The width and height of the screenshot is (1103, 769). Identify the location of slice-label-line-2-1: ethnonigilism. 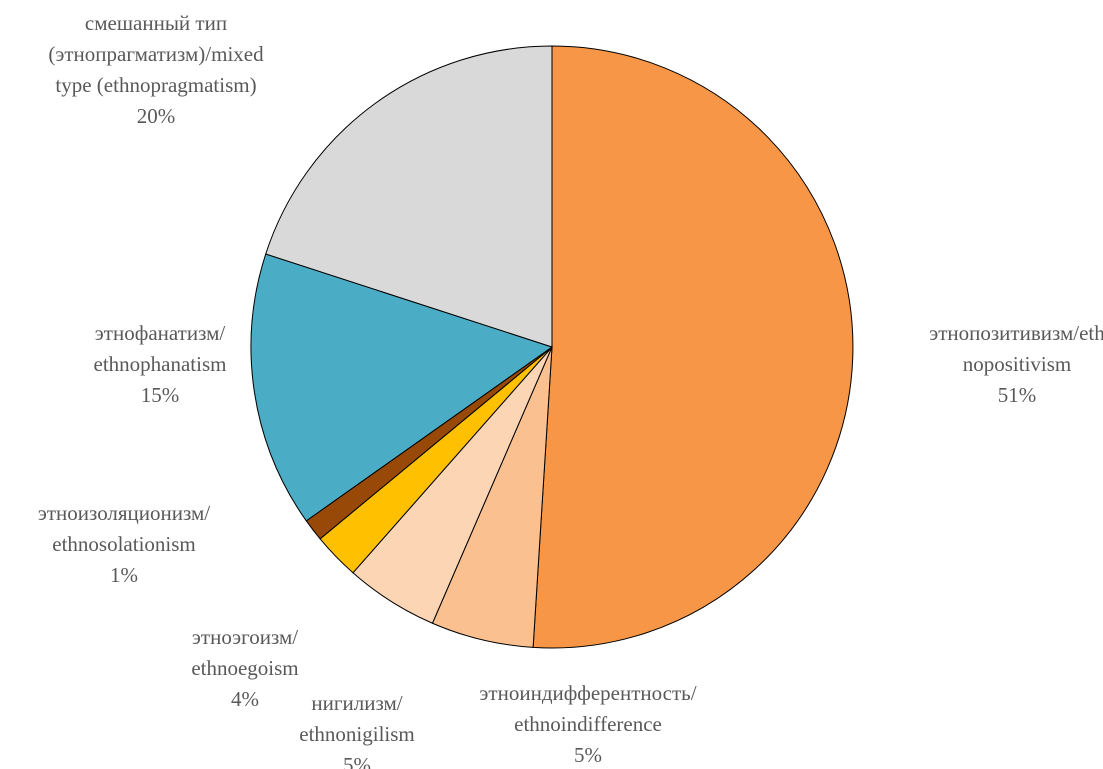
(357, 734).